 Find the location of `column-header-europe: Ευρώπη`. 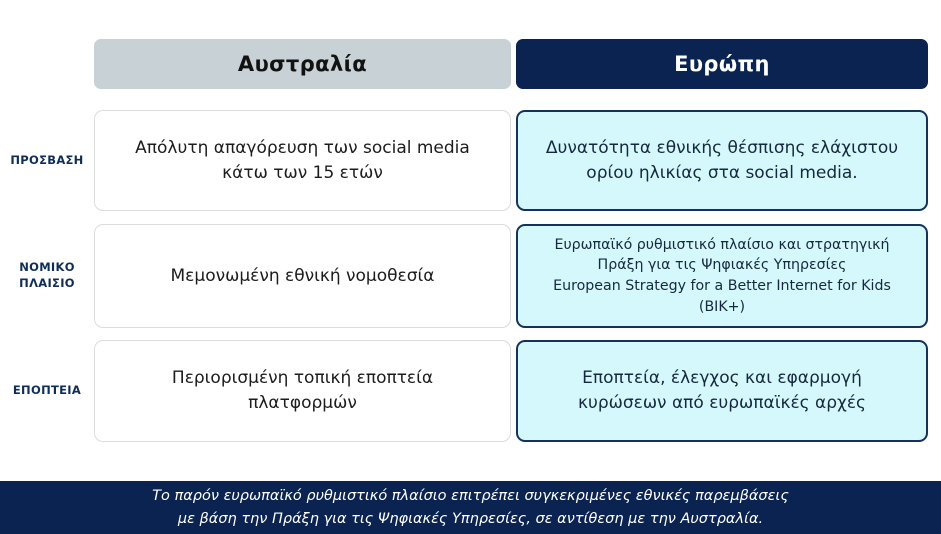

column-header-europe: Ευρώπη is located at coordinates (722, 64).